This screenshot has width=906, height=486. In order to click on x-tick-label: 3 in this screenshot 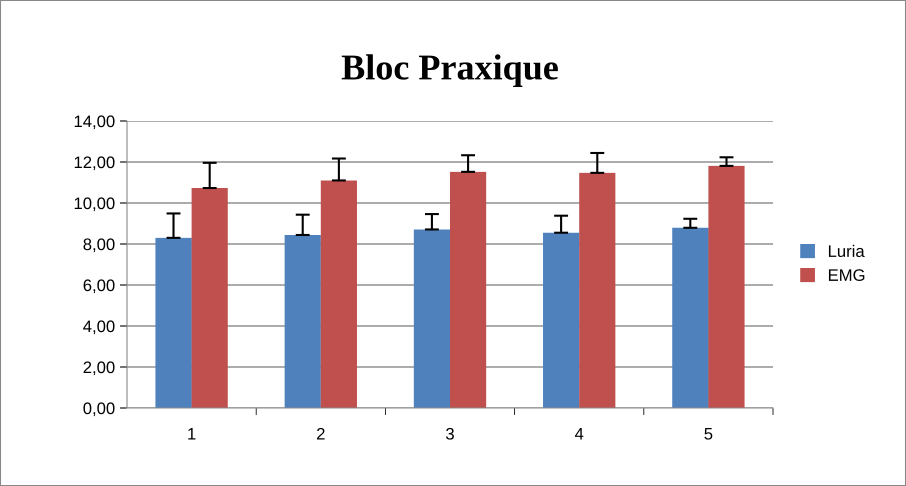, I will do `click(450, 434)`.